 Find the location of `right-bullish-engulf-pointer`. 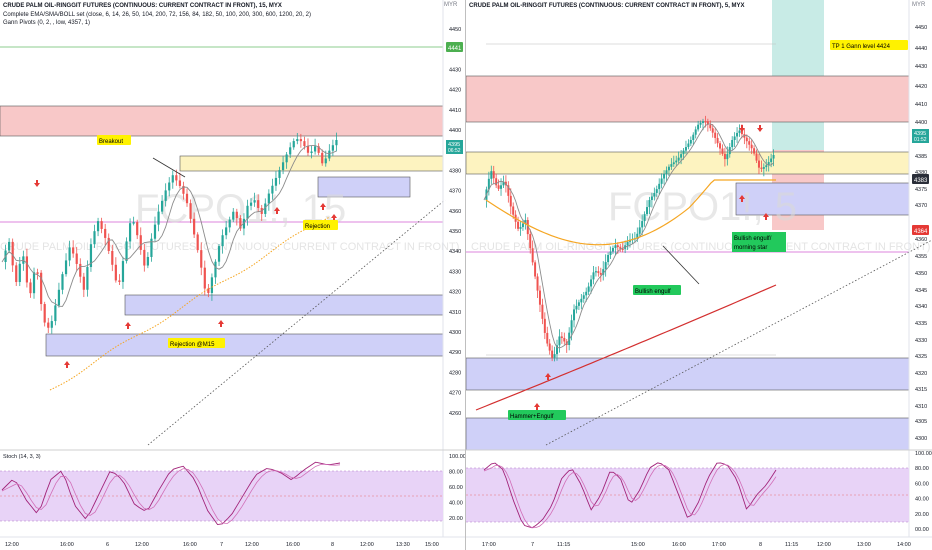

right-bullish-engulf-pointer is located at coordinates (681, 265).